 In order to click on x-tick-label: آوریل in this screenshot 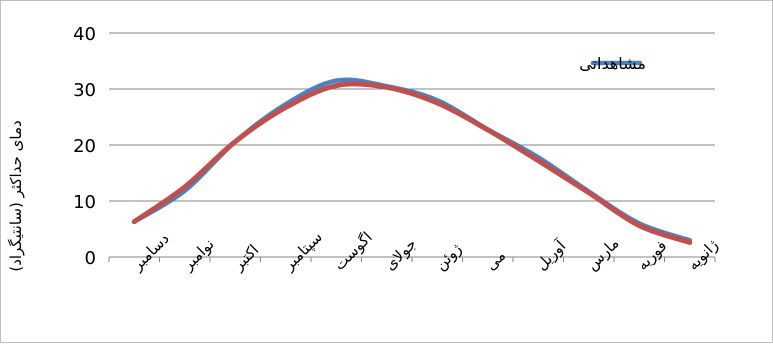, I will do `click(550, 254)`.